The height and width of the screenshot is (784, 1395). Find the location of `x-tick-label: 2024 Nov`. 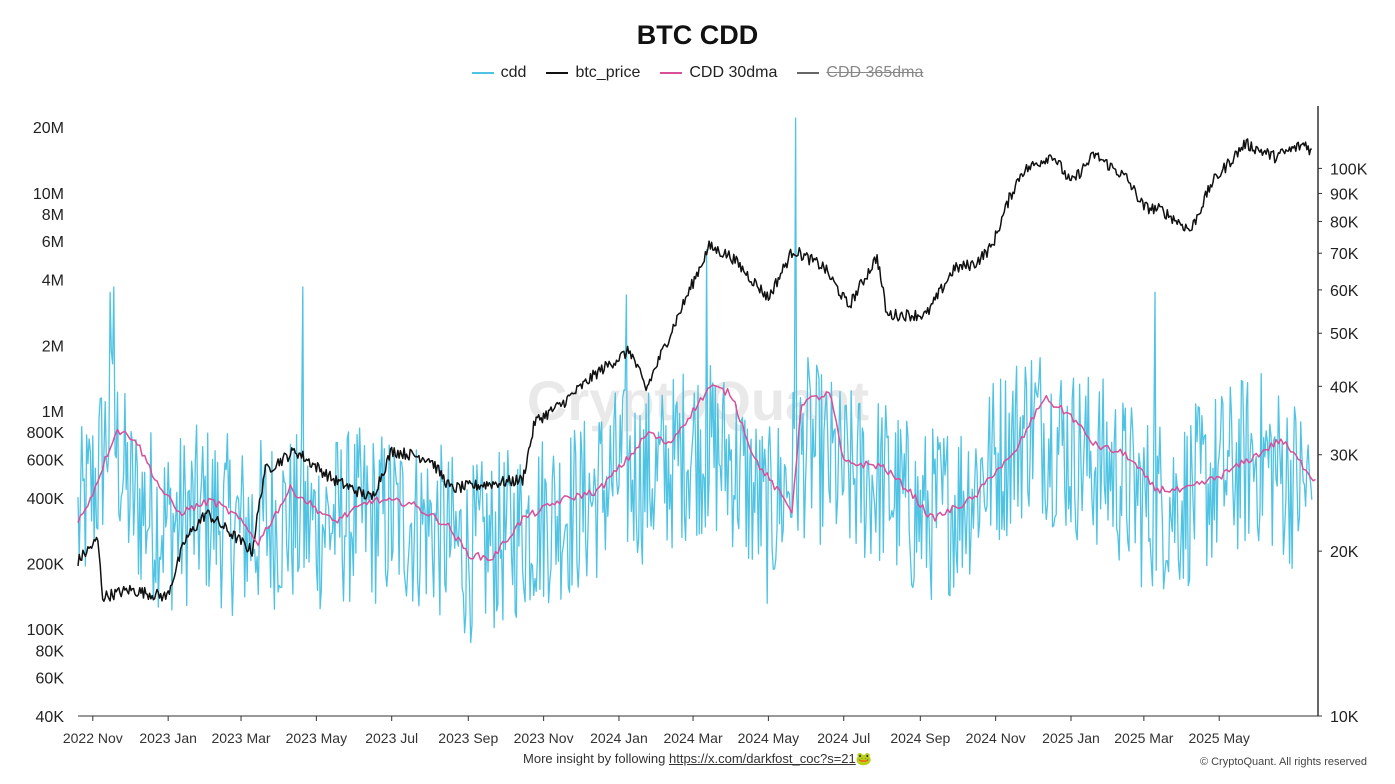

x-tick-label: 2024 Nov is located at coordinates (996, 738).